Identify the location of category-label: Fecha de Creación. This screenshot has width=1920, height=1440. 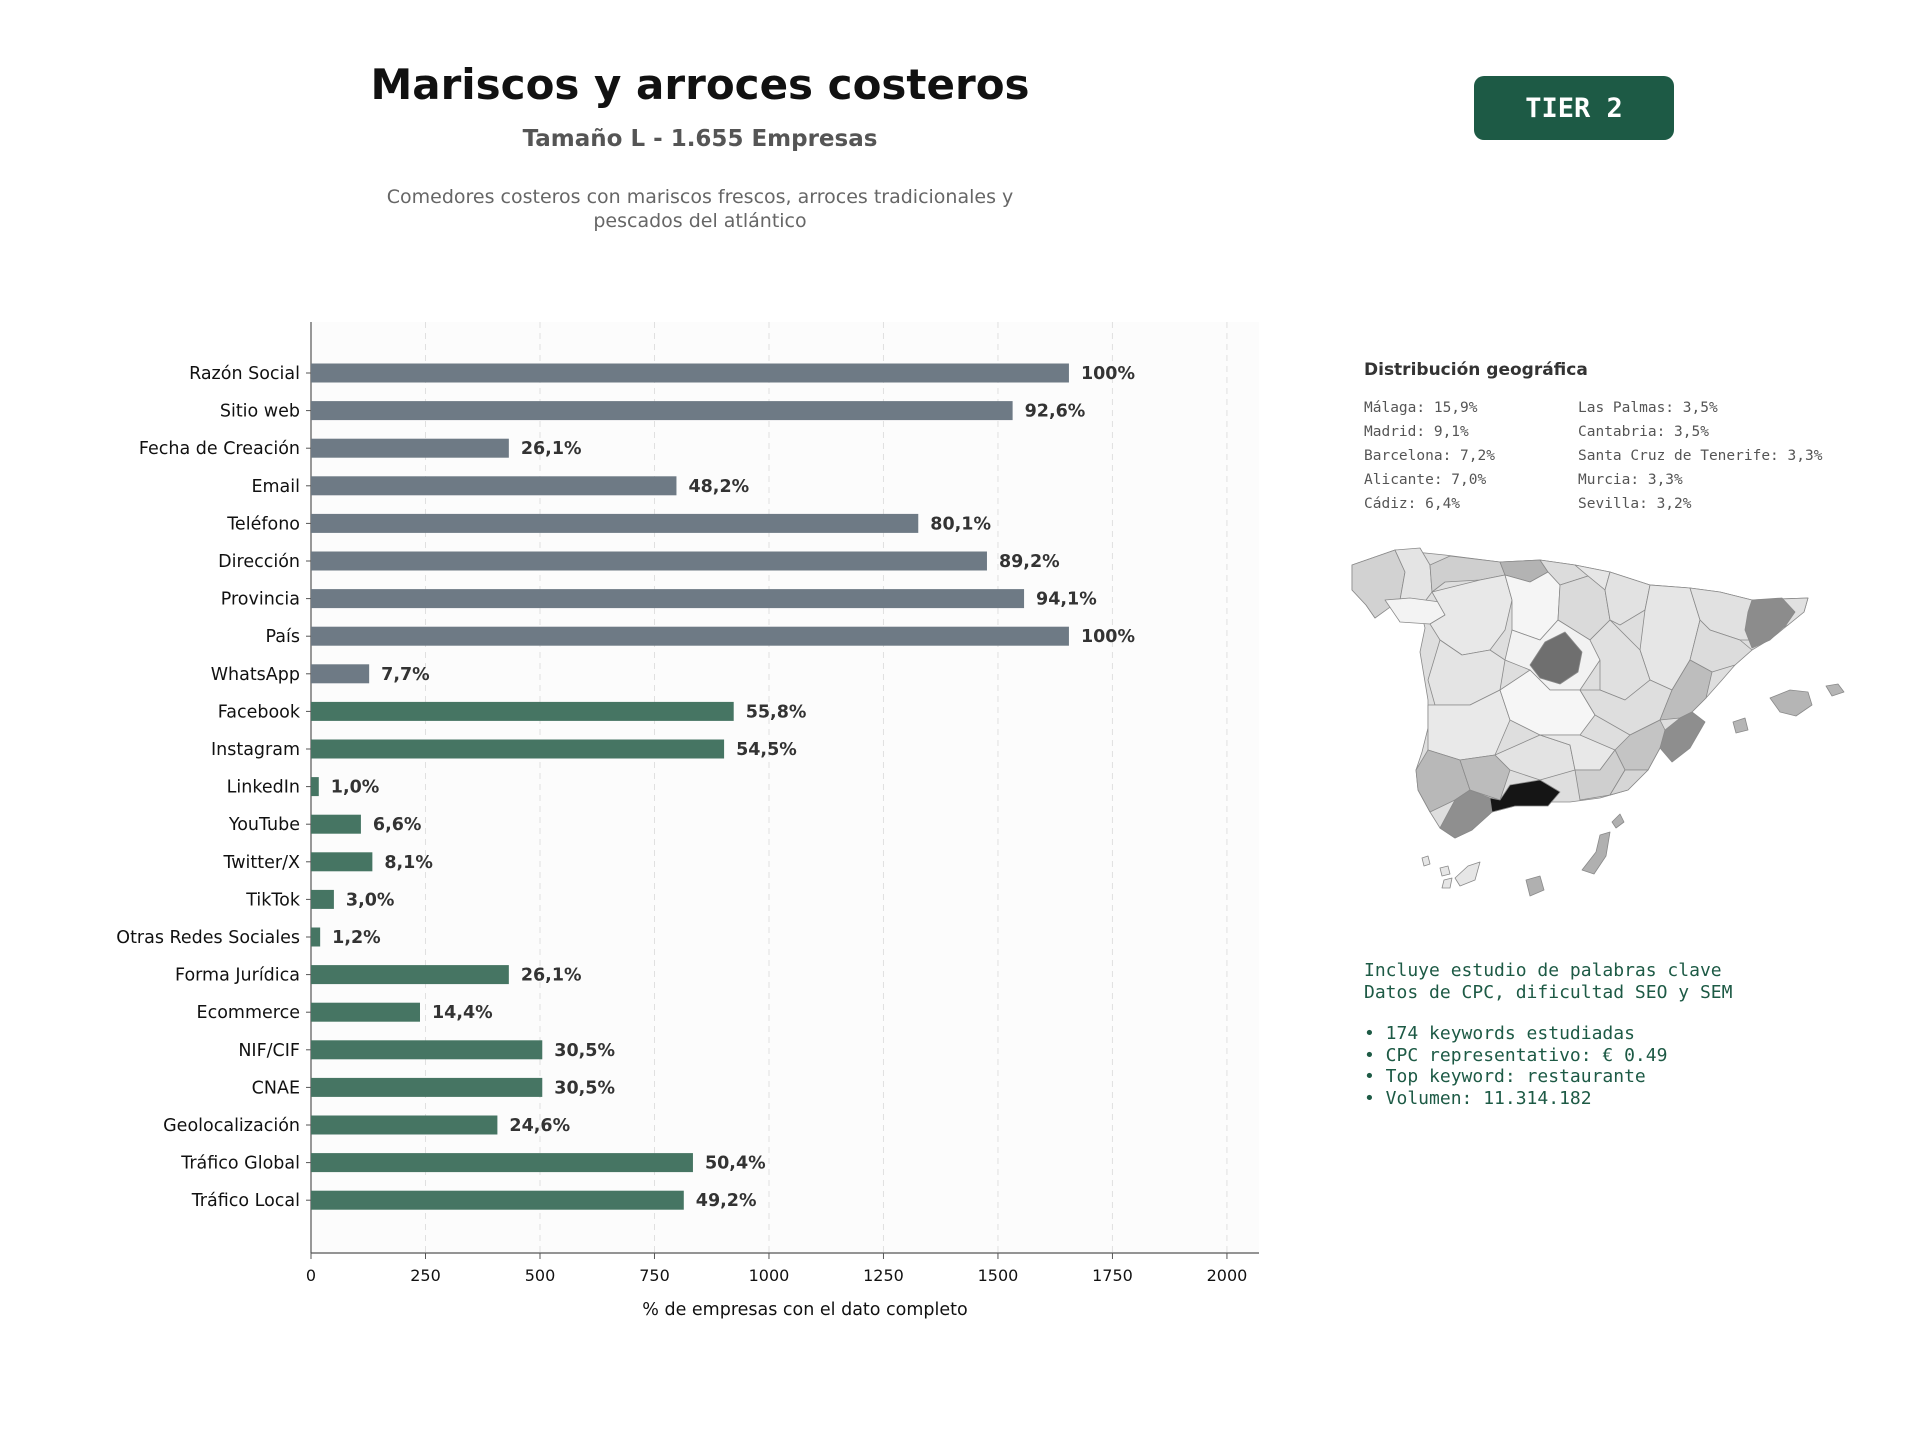
(219, 449).